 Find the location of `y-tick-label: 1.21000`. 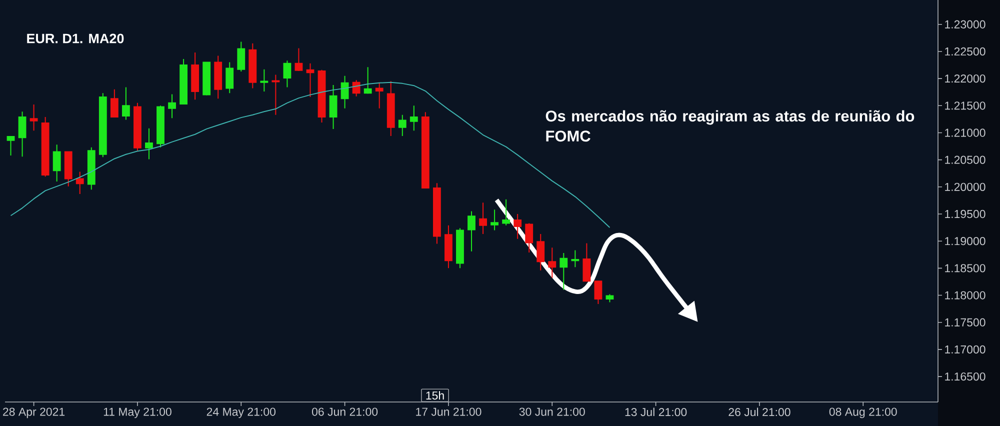

y-tick-label: 1.21000 is located at coordinates (965, 132).